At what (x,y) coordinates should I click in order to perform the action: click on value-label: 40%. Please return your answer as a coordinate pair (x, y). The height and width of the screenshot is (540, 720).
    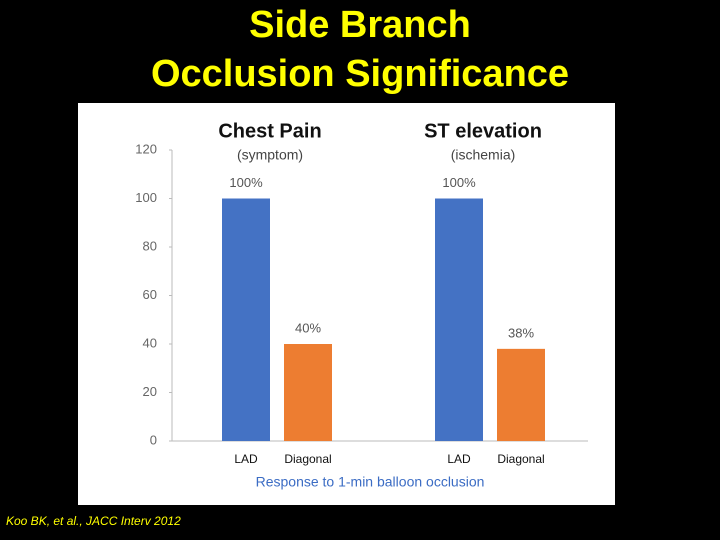
    Looking at the image, I should click on (308, 327).